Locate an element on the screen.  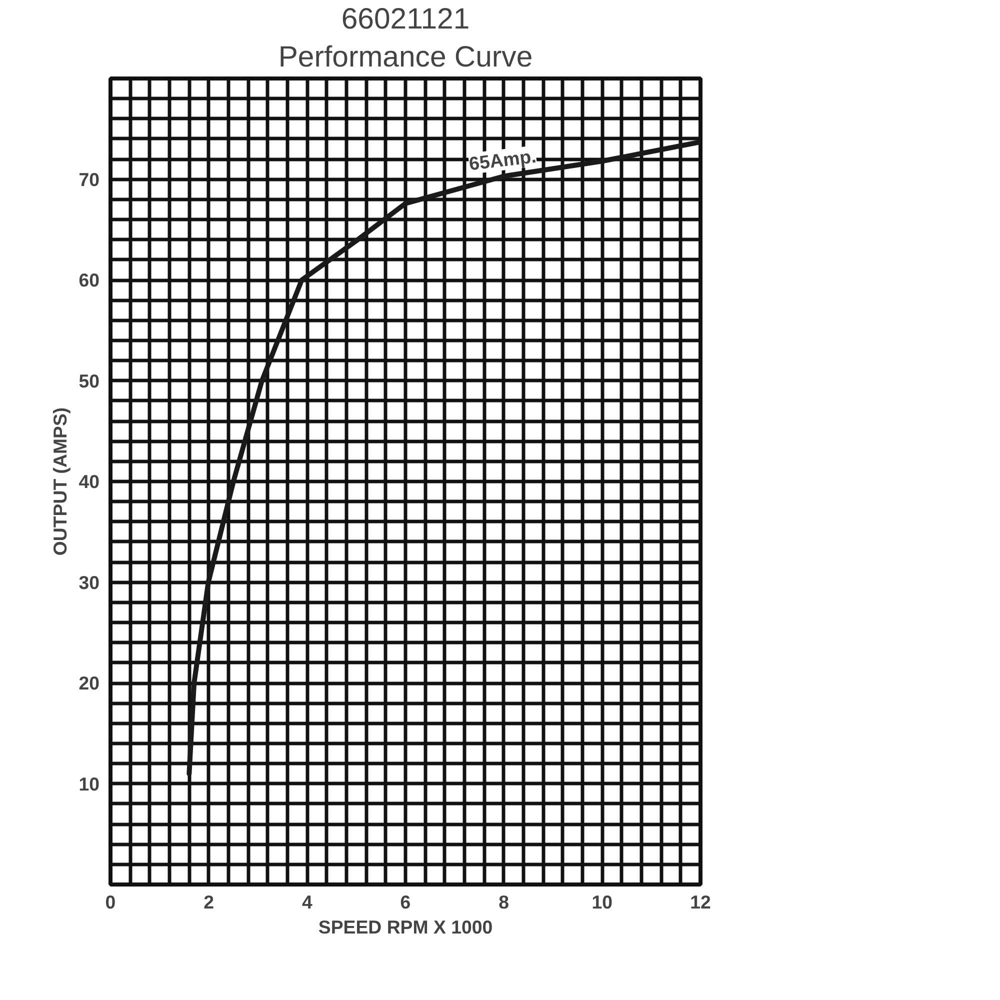
x-tick-label: 12 is located at coordinates (700, 902).